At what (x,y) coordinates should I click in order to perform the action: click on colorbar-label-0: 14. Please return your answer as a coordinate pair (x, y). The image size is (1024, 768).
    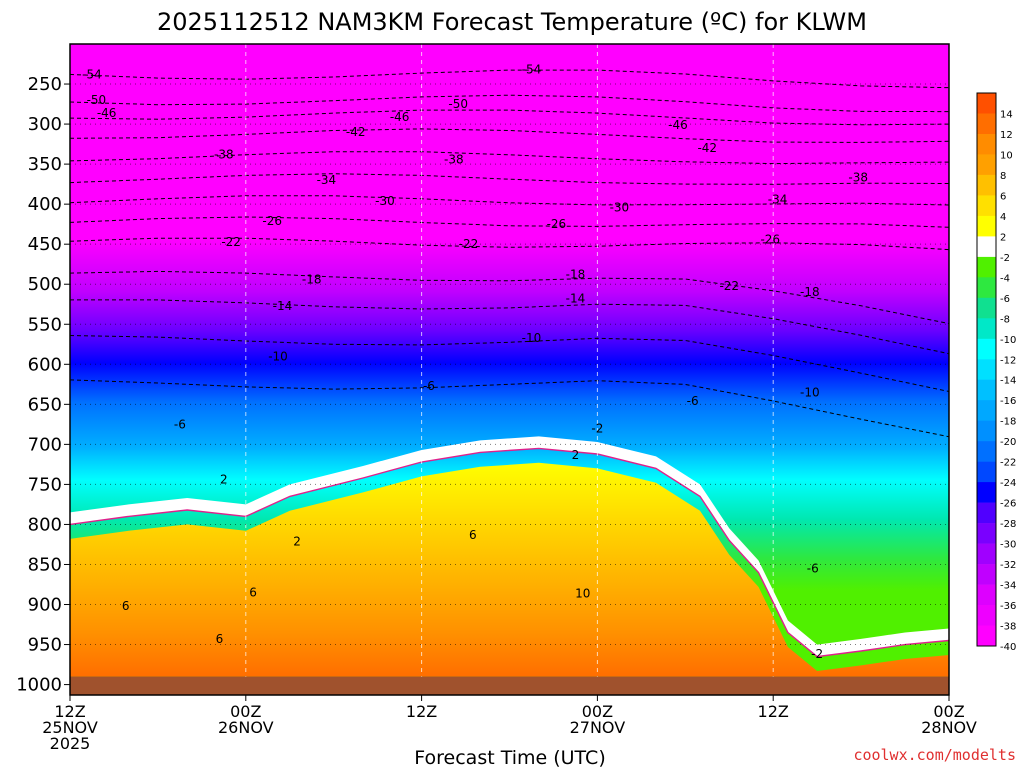
    Looking at the image, I should click on (1006, 114).